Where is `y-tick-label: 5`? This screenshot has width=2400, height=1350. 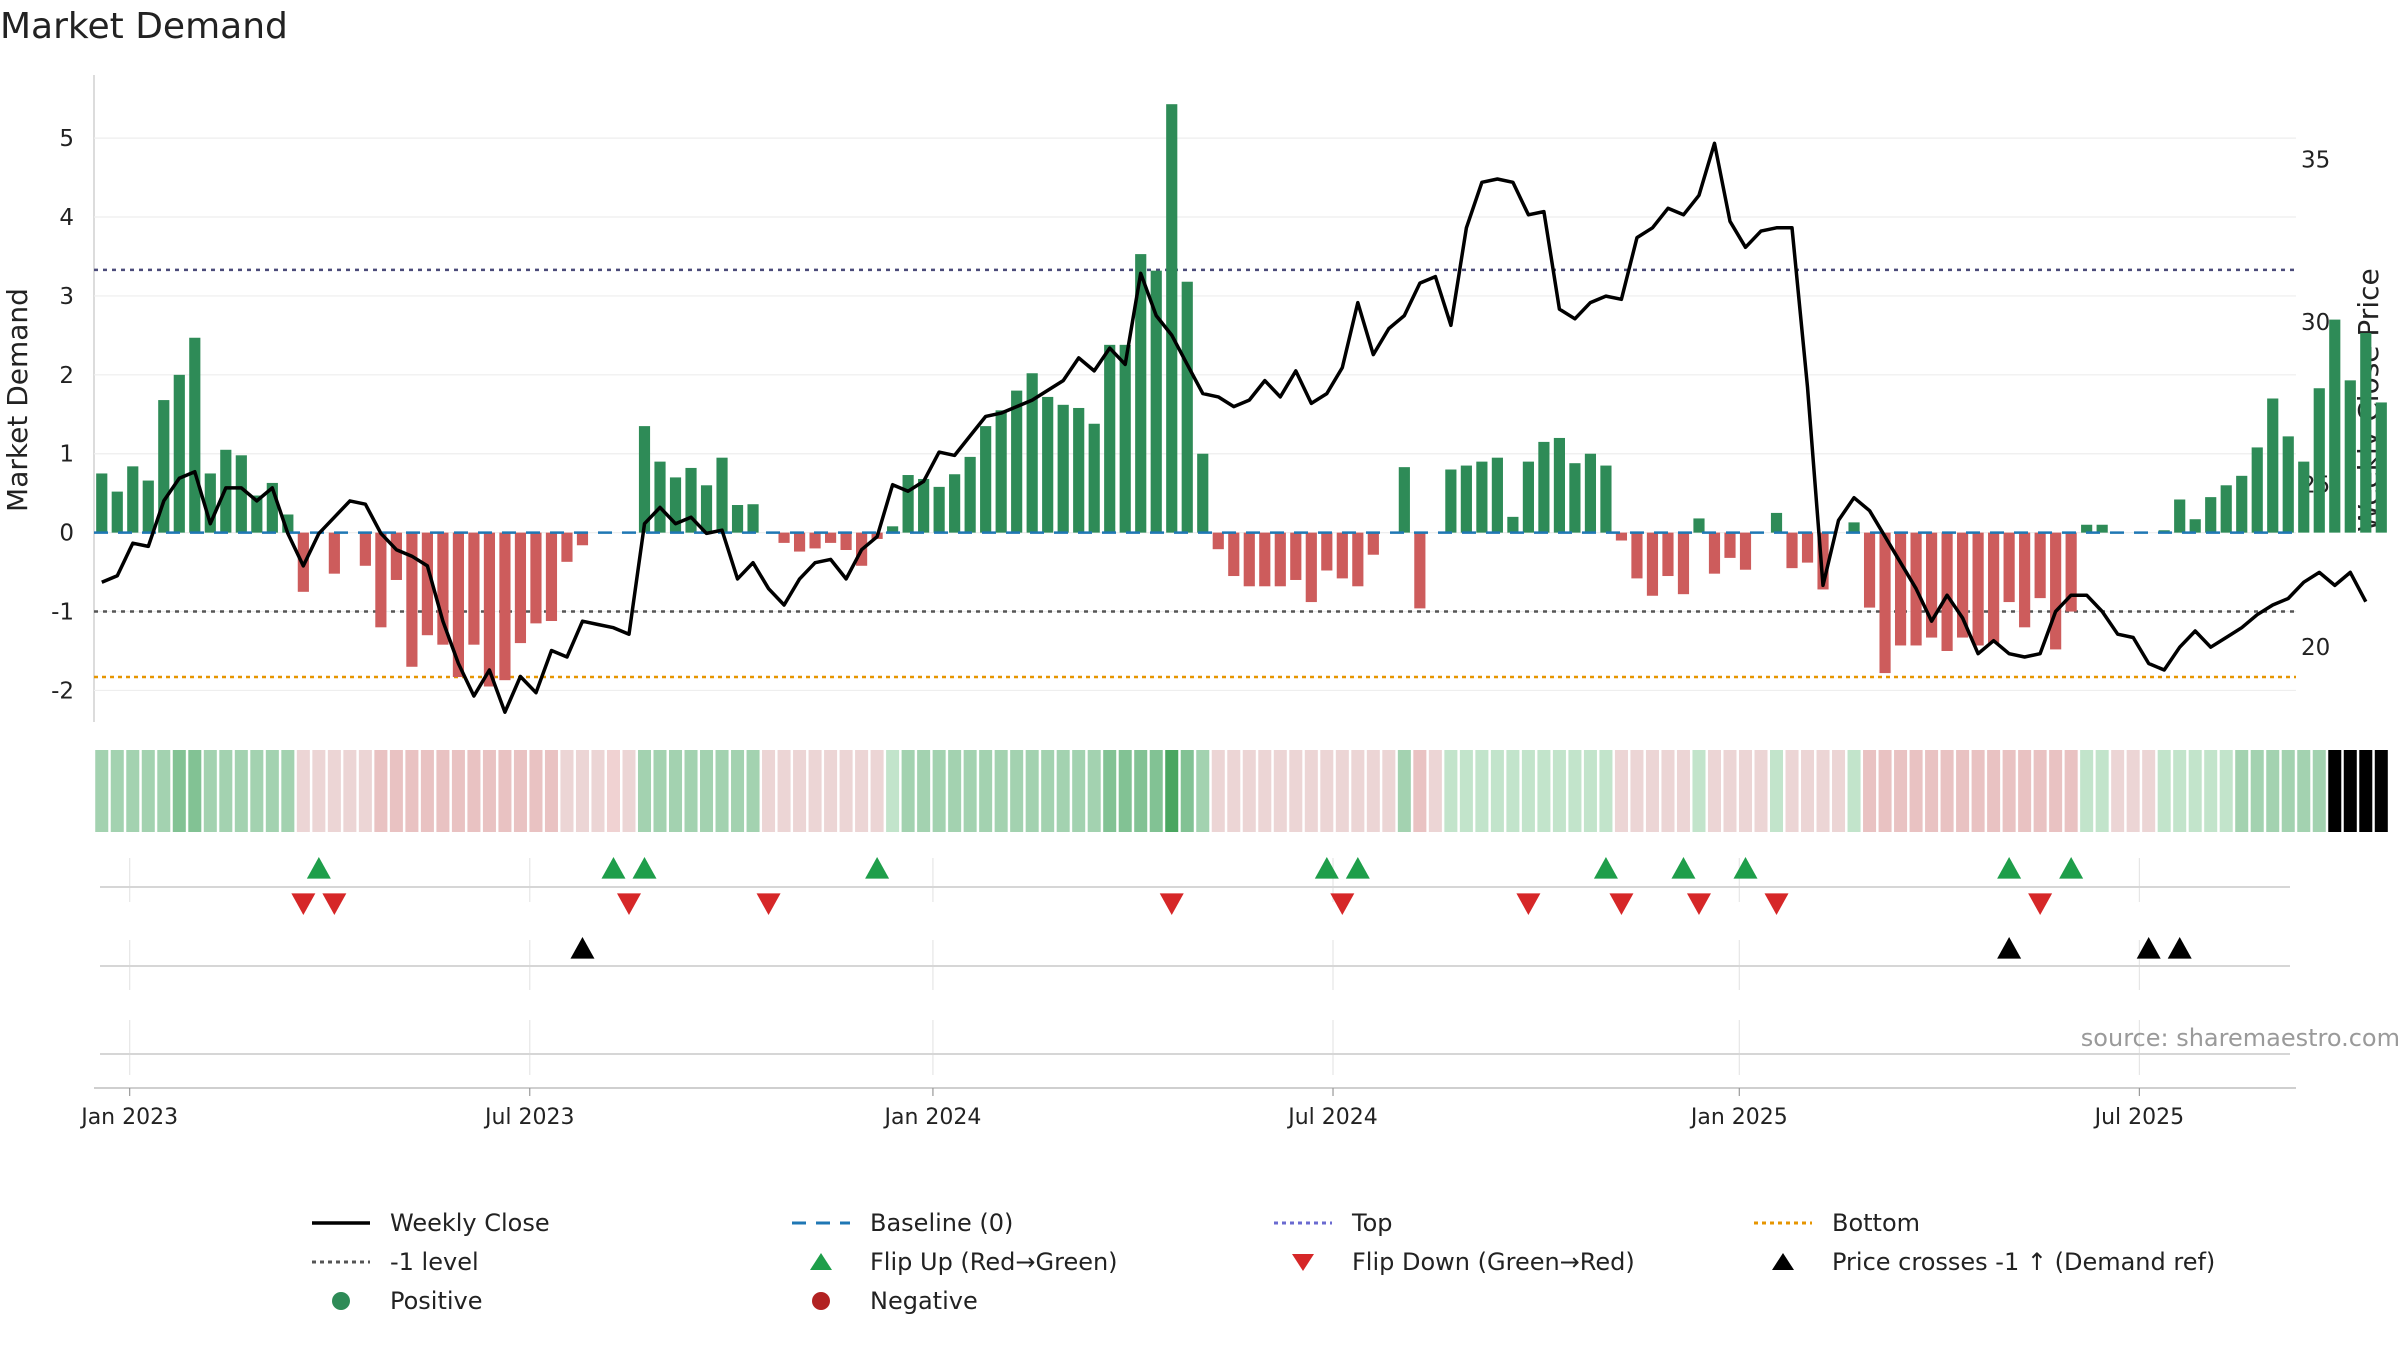
y-tick-label: 5 is located at coordinates (66, 139).